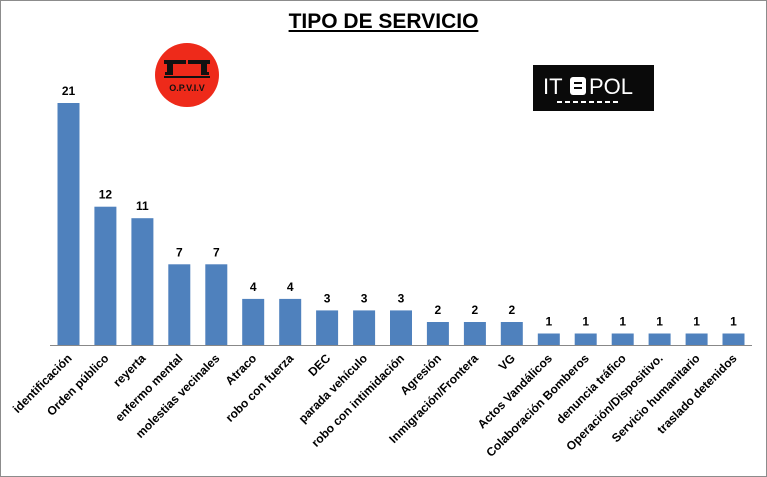 This screenshot has height=477, width=767. Describe the element at coordinates (106, 195) in the screenshot. I see `data-label: 12` at that location.